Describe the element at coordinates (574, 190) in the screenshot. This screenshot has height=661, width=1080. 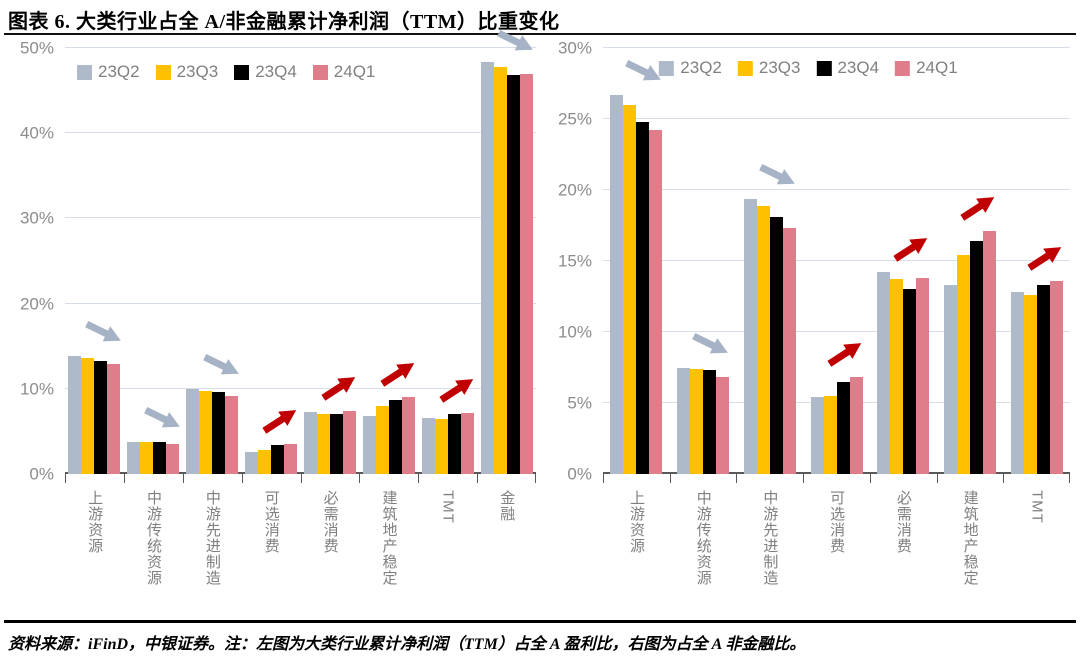
I see `y-tick-label: 20%` at that location.